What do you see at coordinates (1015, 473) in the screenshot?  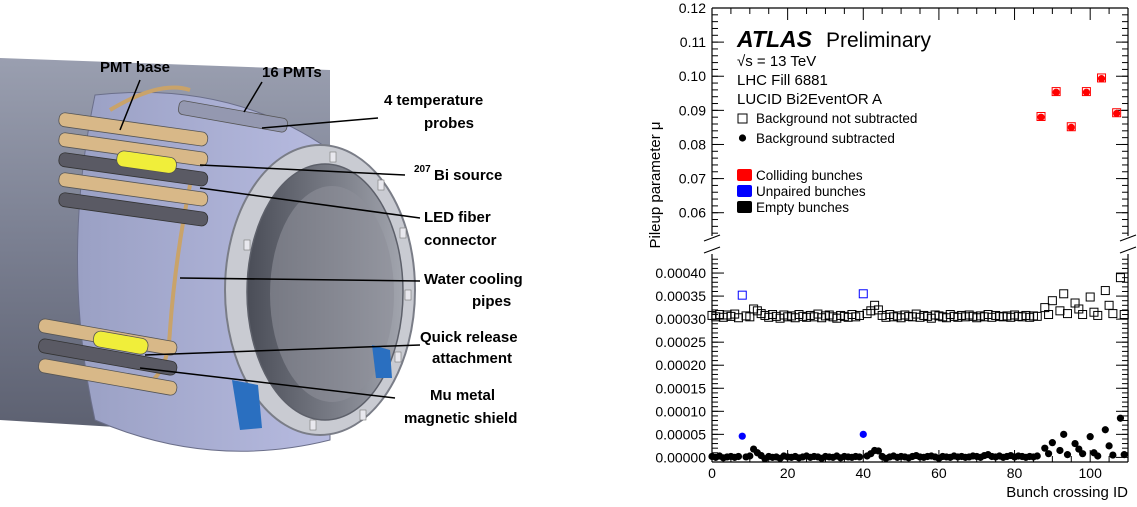 I see `x-tick-label: 80` at bounding box center [1015, 473].